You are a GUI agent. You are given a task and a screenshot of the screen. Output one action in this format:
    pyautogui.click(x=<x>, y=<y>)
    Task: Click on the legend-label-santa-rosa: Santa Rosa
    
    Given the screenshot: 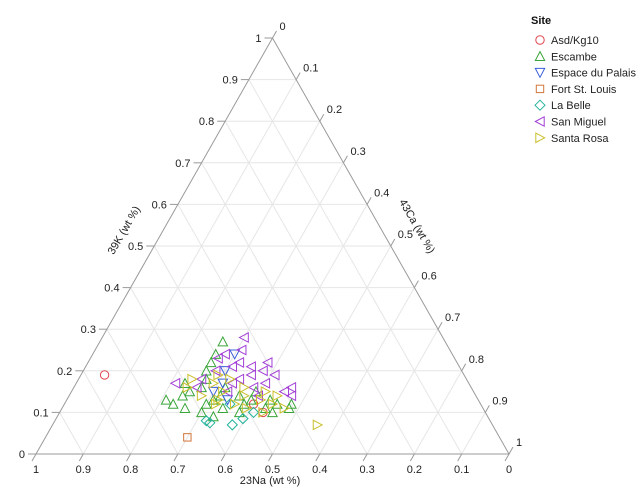 What is the action you would take?
    pyautogui.click(x=580, y=139)
    